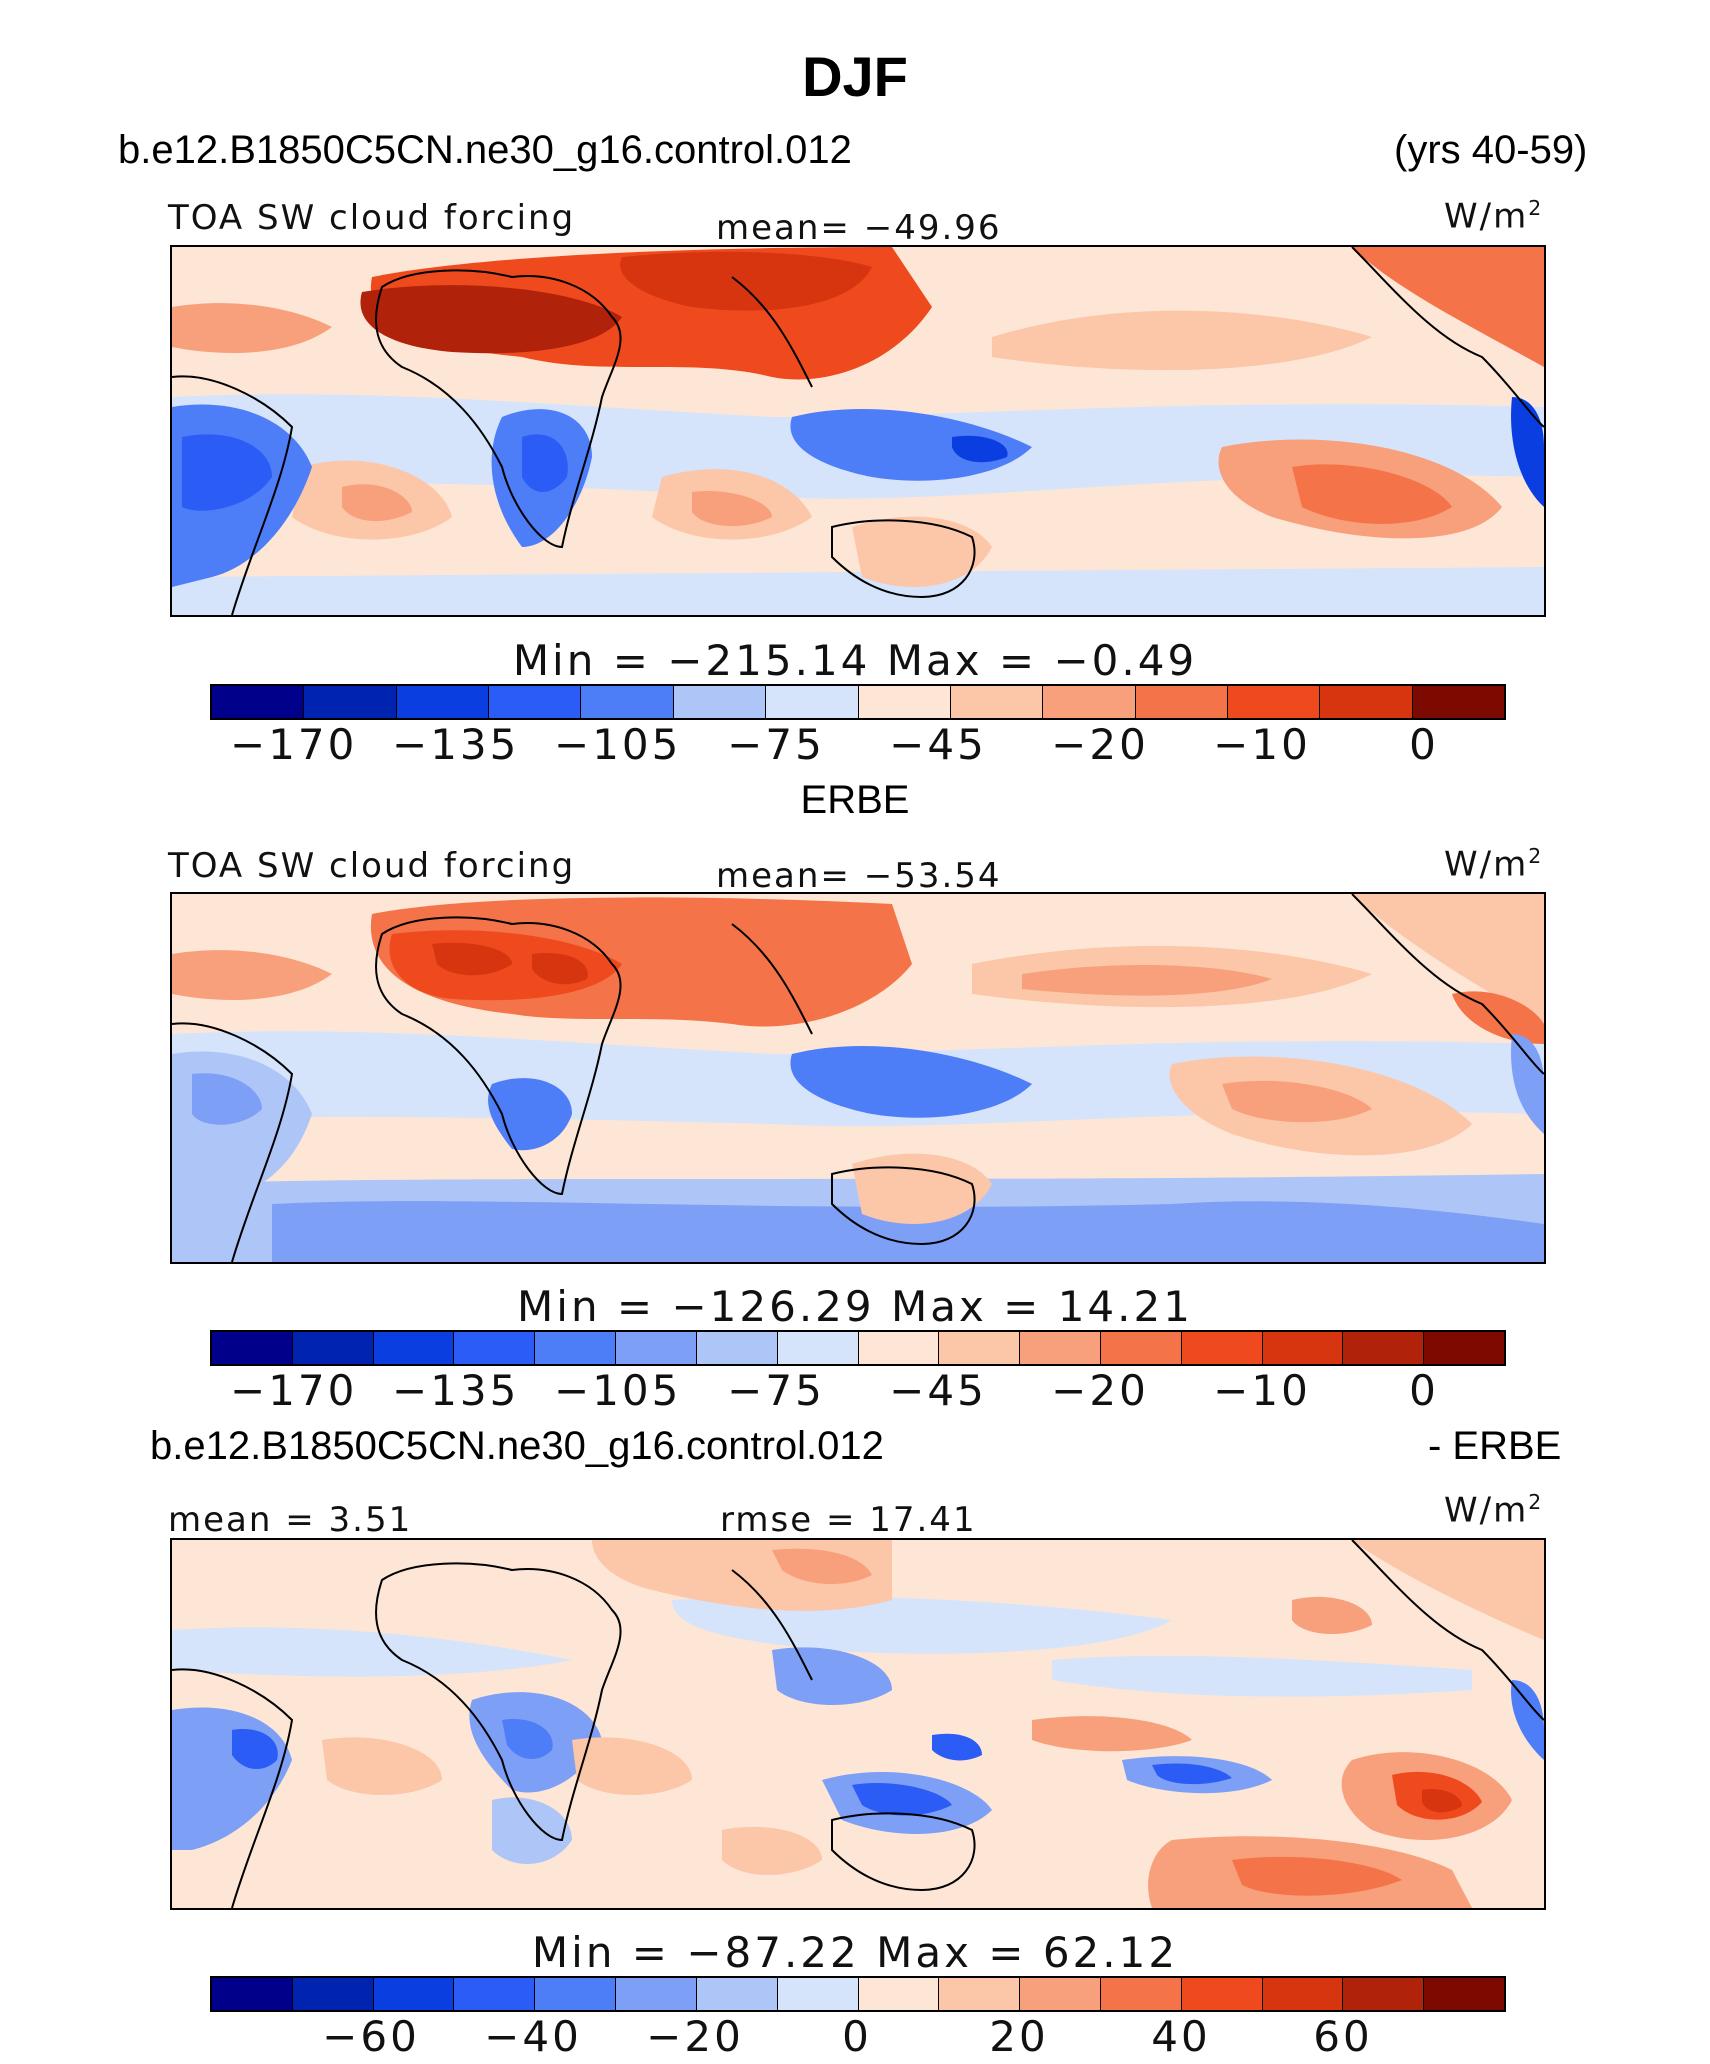 The image size is (1710, 2064). I want to click on map-observations, so click(858, 1078).